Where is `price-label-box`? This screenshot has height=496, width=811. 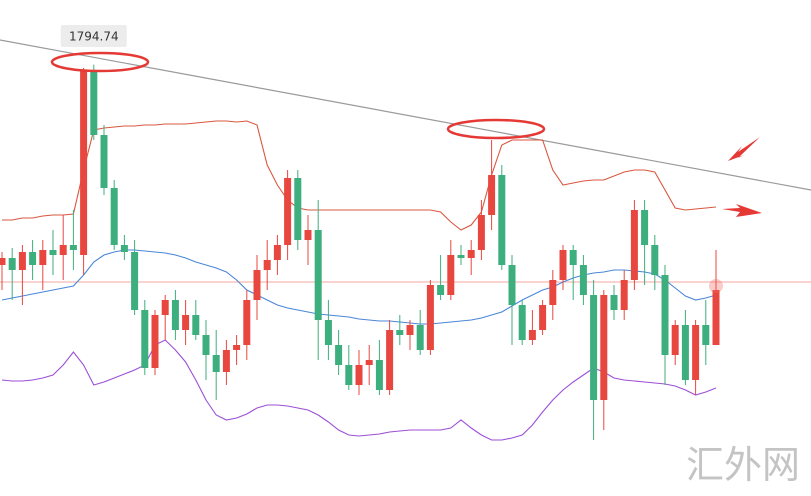 price-label-box is located at coordinates (93, 36).